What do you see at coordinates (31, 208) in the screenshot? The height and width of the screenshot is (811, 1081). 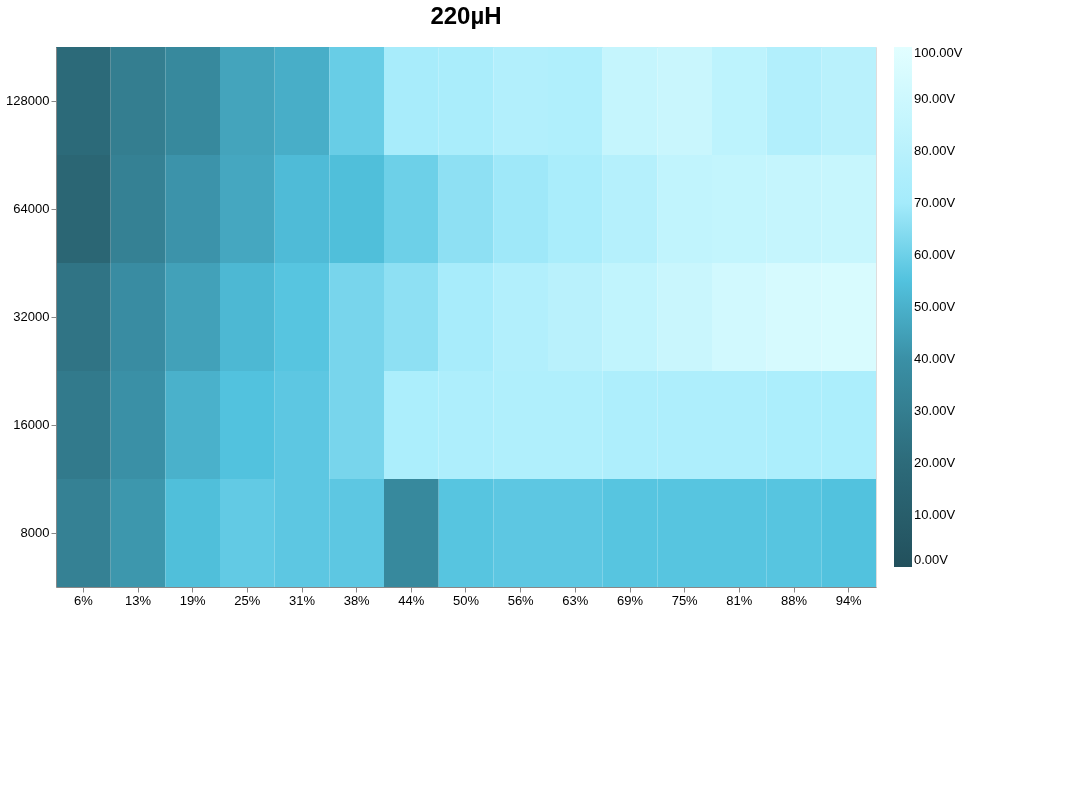 I see `y-tick-label: 64000` at bounding box center [31, 208].